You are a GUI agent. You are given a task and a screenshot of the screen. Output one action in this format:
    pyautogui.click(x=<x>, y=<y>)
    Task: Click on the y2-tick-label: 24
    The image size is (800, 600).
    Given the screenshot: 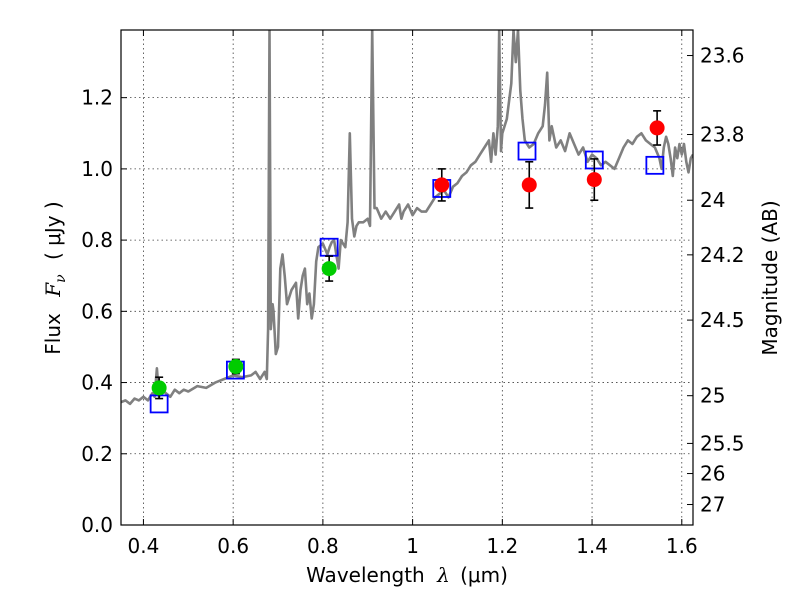 What is the action you would take?
    pyautogui.click(x=712, y=200)
    